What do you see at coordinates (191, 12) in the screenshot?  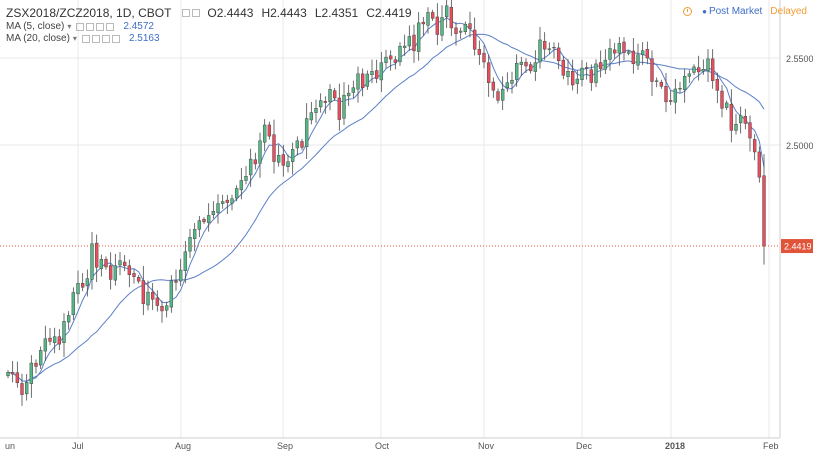 I see `symbol-controls` at bounding box center [191, 12].